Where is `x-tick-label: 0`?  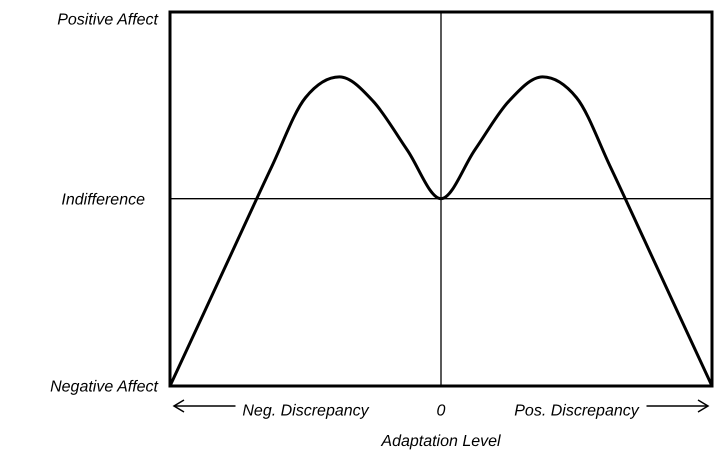 x-tick-label: 0 is located at coordinates (441, 411).